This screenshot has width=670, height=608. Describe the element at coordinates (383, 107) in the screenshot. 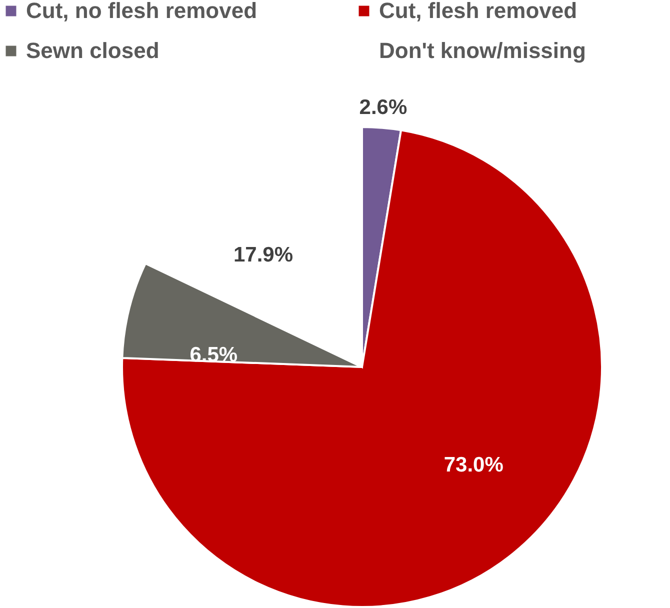

I see `data-label: 2.6%` at that location.